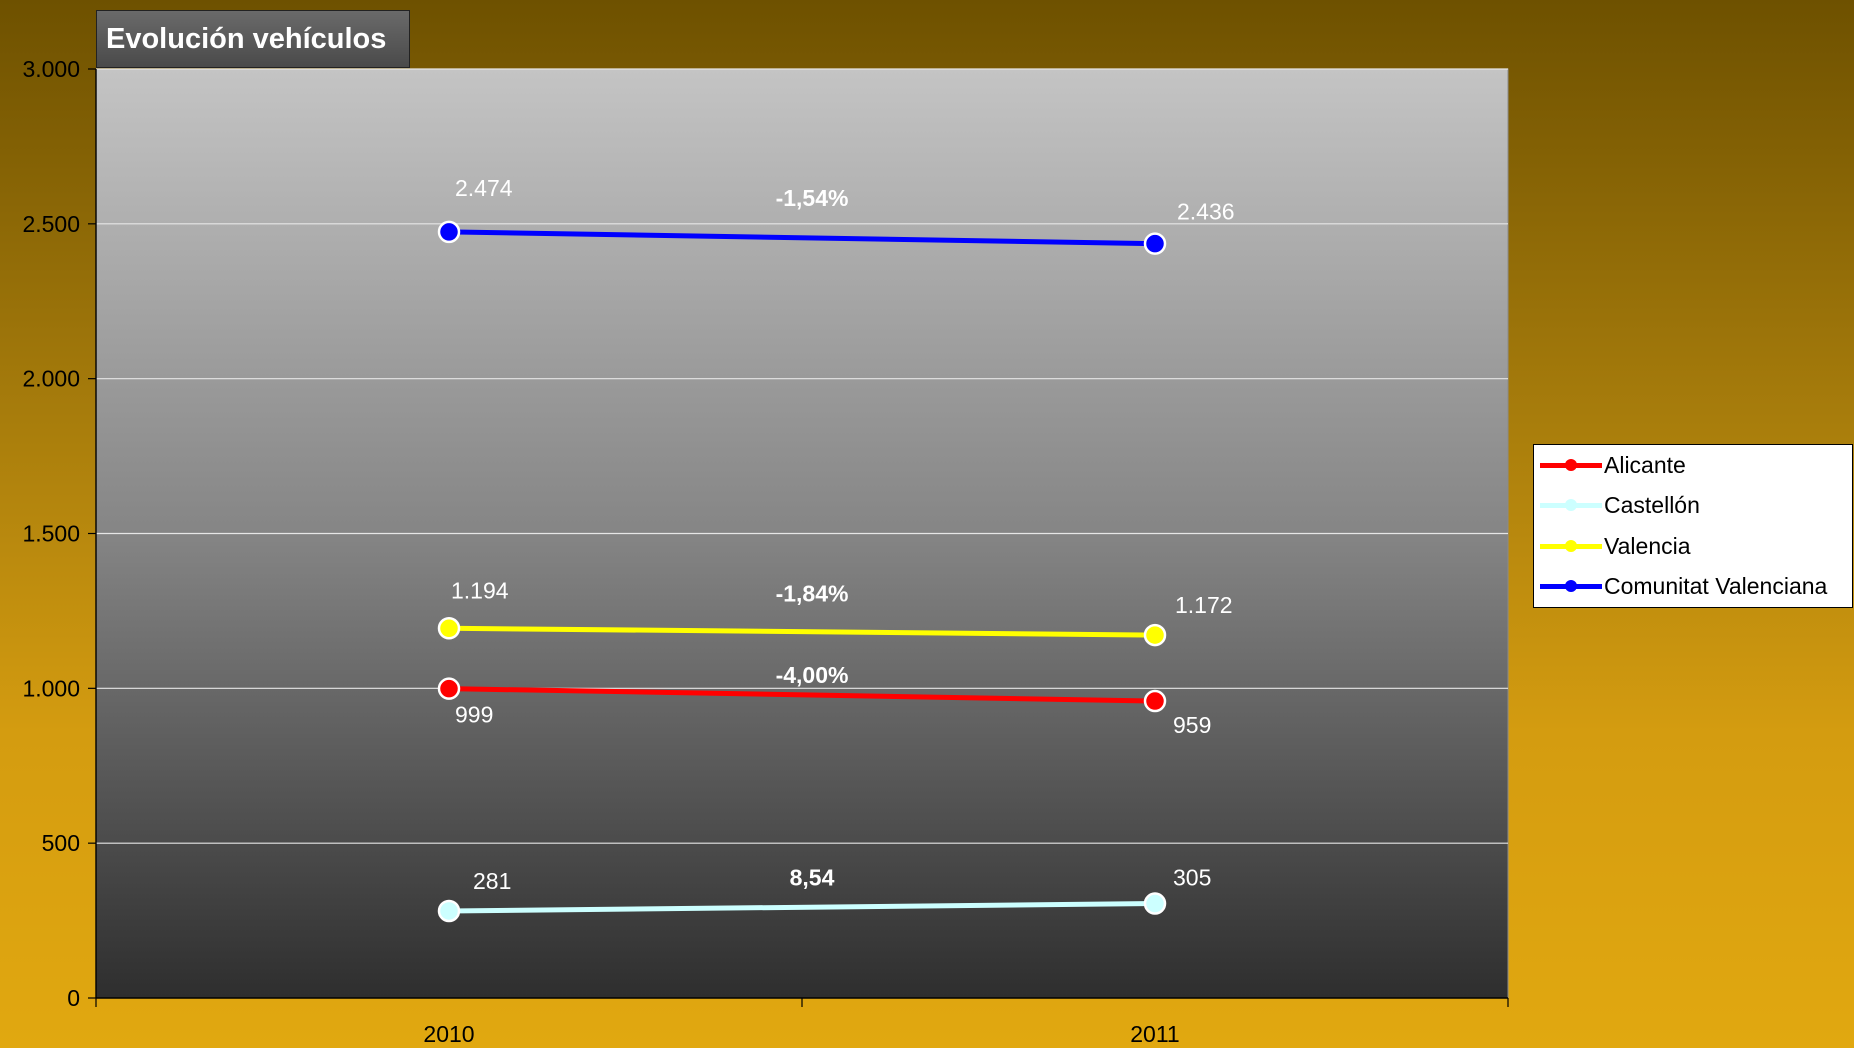 The image size is (1854, 1048). What do you see at coordinates (1652, 504) in the screenshot?
I see `legend-label: Castellón` at bounding box center [1652, 504].